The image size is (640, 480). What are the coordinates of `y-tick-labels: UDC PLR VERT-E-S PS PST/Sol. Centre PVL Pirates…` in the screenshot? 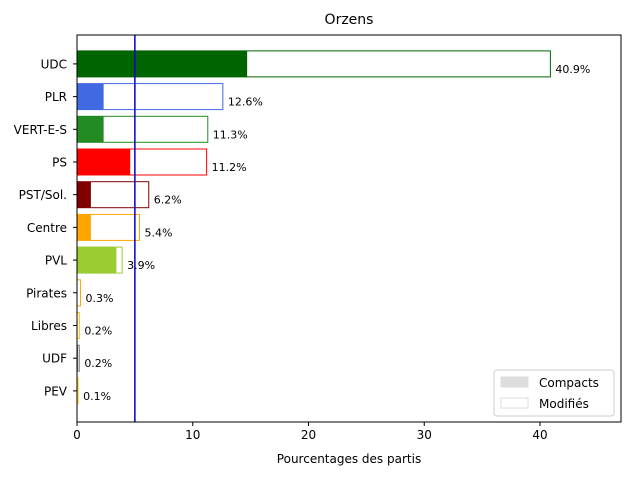 It's located at (45, 227).